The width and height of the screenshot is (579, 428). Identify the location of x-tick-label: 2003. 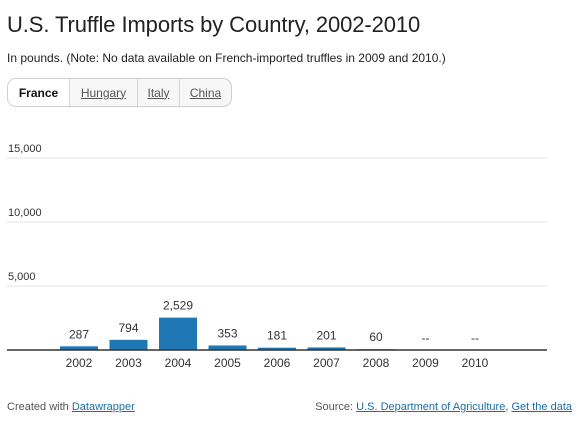
(128, 363).